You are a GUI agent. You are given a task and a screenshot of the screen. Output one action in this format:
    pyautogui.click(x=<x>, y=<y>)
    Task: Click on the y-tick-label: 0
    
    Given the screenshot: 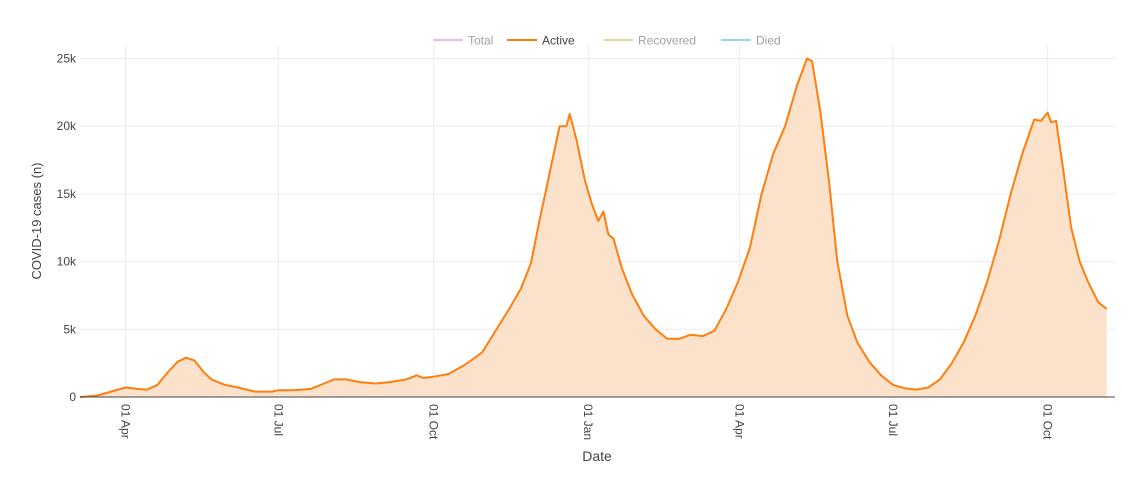 What is the action you would take?
    pyautogui.click(x=72, y=397)
    